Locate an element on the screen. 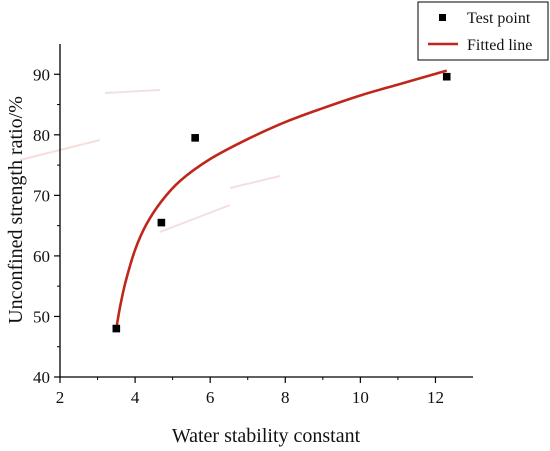 The width and height of the screenshot is (550, 451). y-ticks: 40 50 60 70 80 90 is located at coordinates (46, 226).